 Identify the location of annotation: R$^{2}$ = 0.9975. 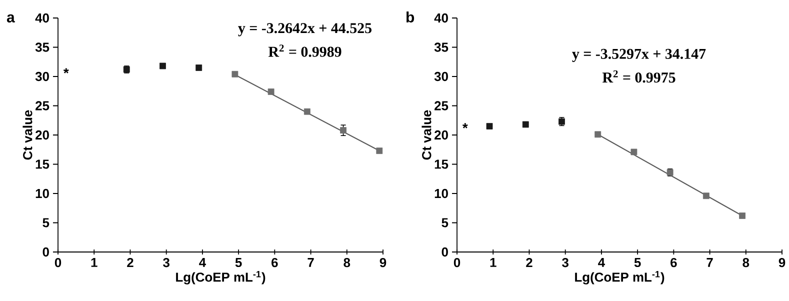
(639, 76).